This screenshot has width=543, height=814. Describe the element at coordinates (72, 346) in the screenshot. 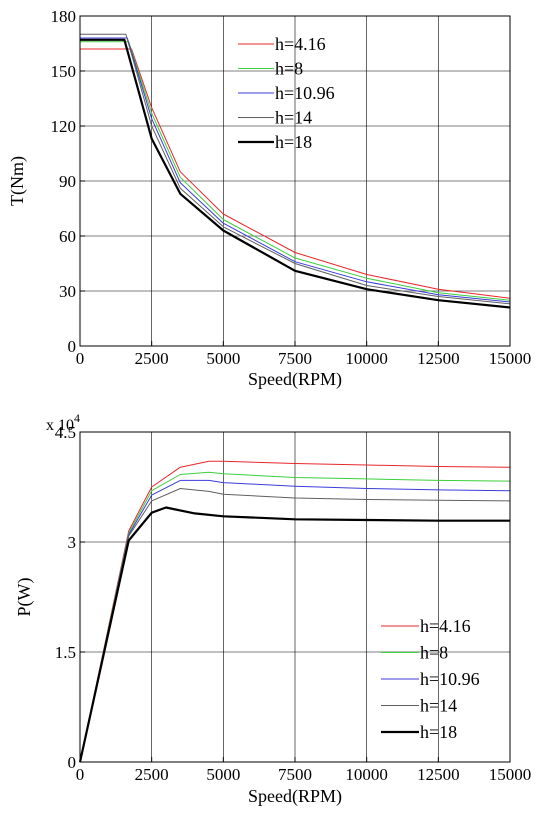

I see `torque-y-tick-label: 0` at that location.